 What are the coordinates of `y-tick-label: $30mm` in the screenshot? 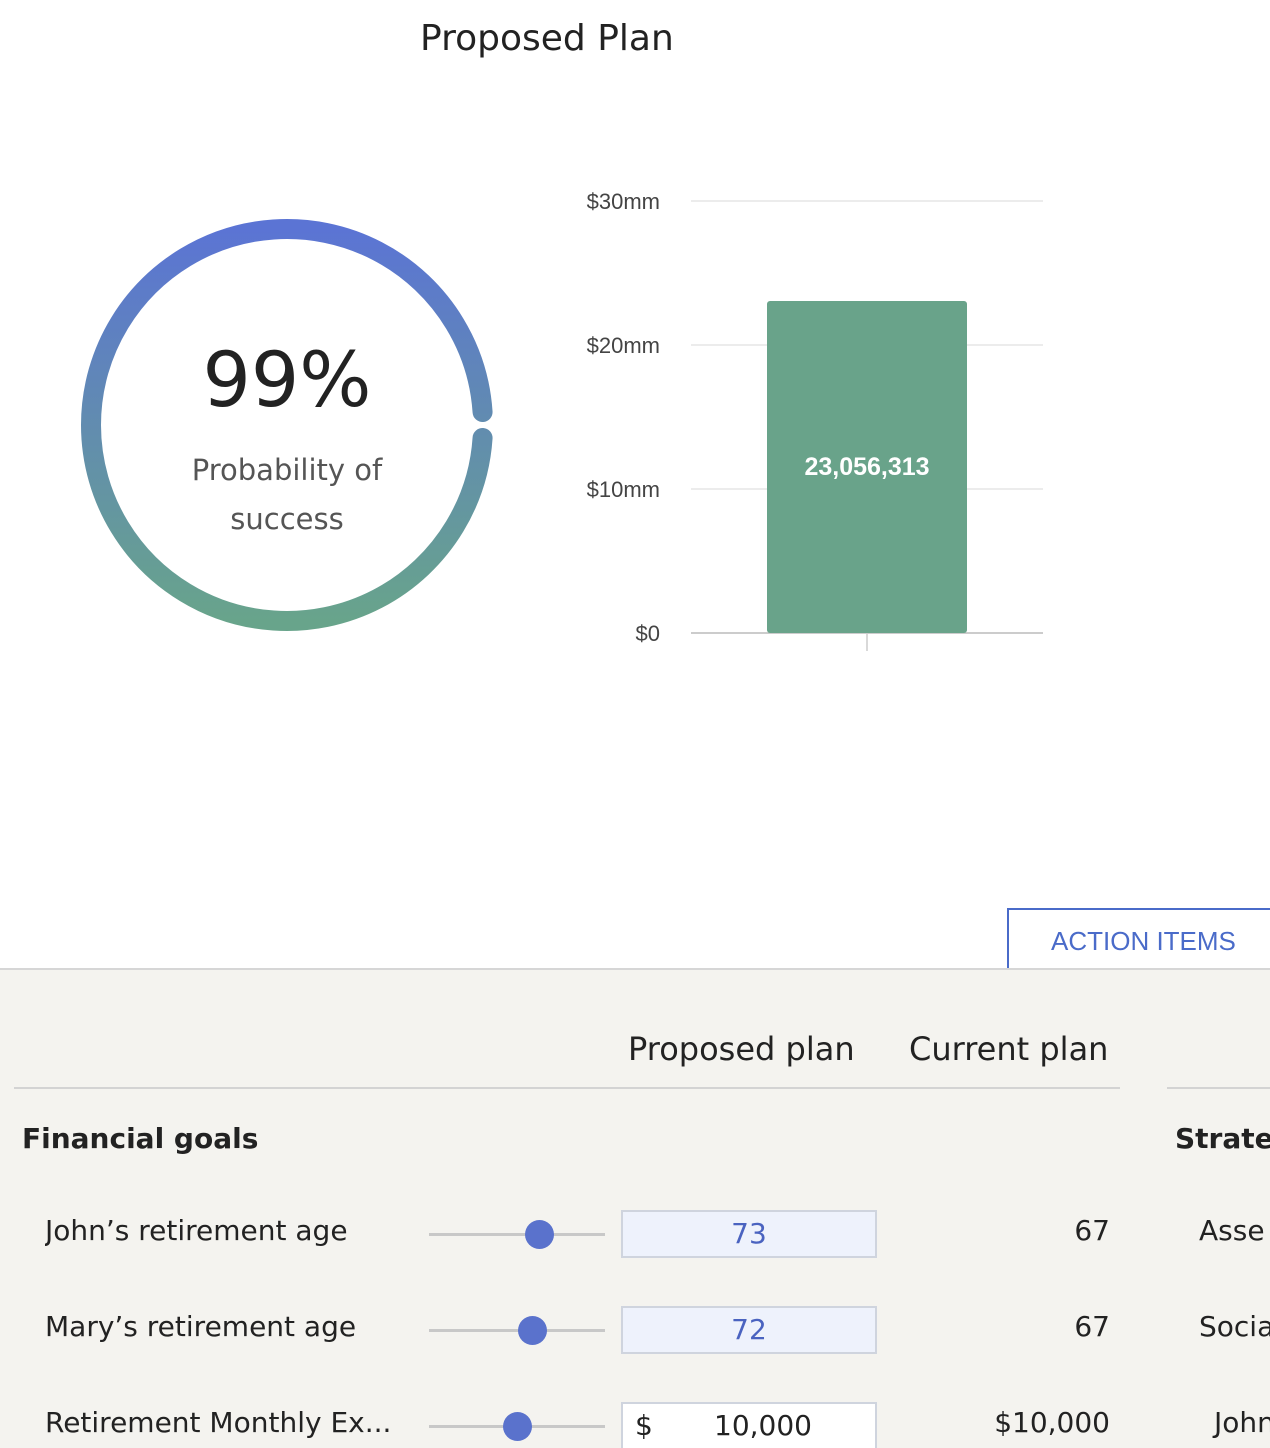 It's located at (623, 201).